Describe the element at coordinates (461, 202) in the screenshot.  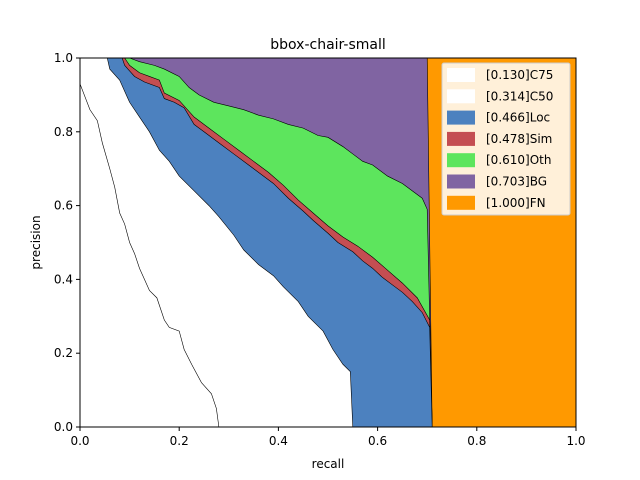
I see `legend-swatch-fn` at that location.